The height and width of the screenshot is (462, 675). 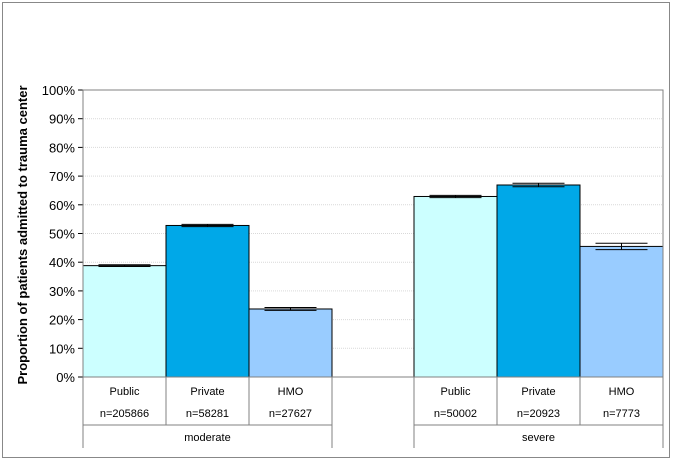 What do you see at coordinates (65, 377) in the screenshot?
I see `y-tick-label: 0%` at bounding box center [65, 377].